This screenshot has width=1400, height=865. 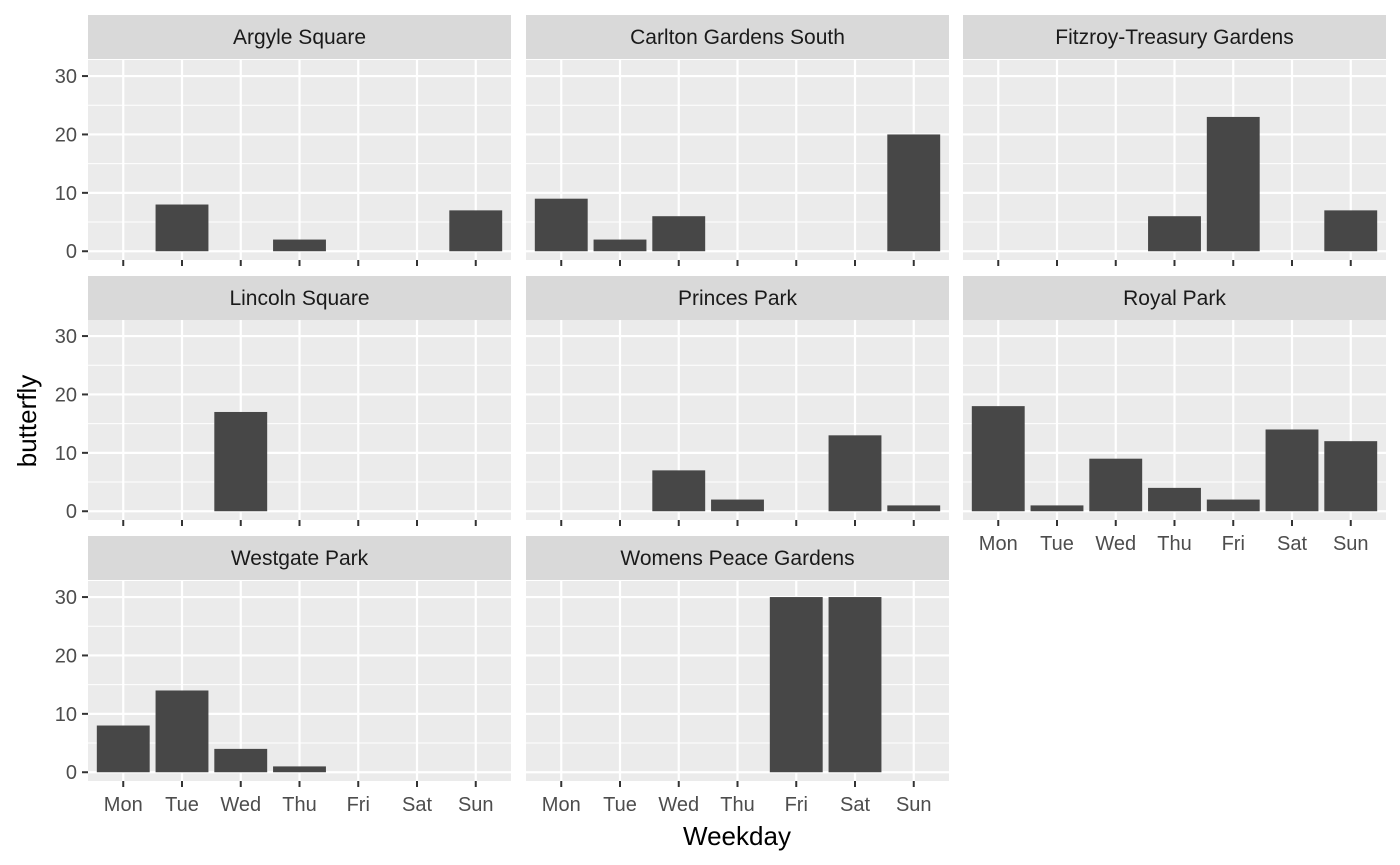 I want to click on facet-title: Princes Park, so click(x=738, y=298).